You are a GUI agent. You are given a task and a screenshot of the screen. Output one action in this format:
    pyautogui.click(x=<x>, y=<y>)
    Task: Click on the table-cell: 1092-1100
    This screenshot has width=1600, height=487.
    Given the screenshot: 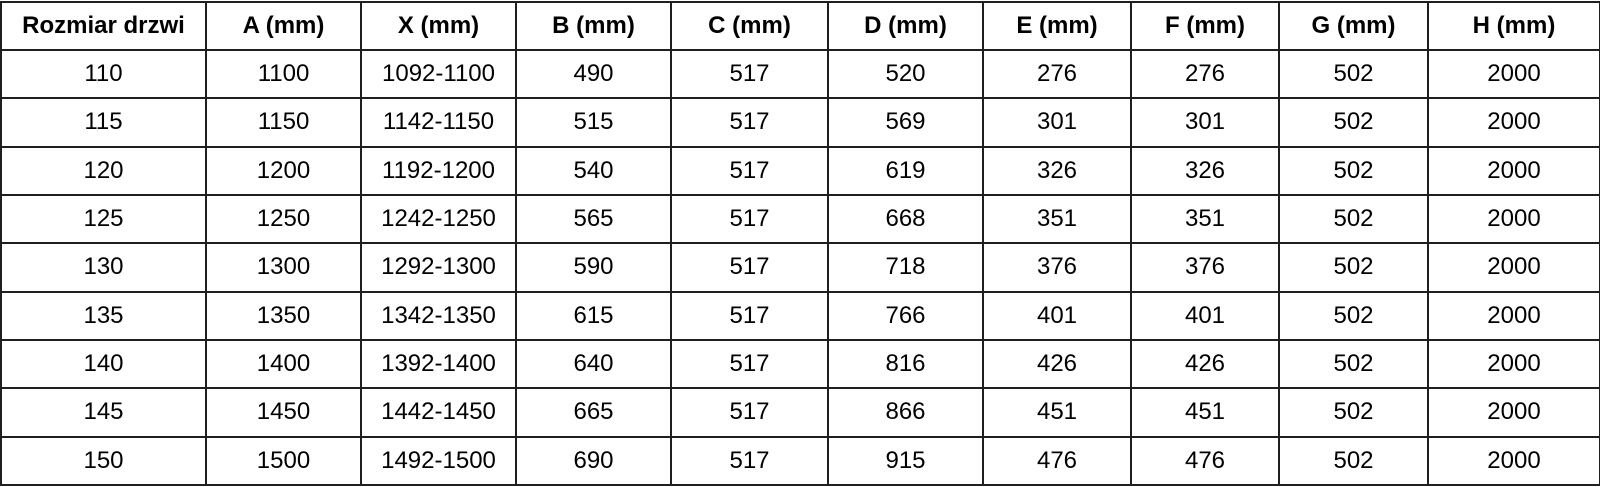 What is the action you would take?
    pyautogui.click(x=438, y=74)
    